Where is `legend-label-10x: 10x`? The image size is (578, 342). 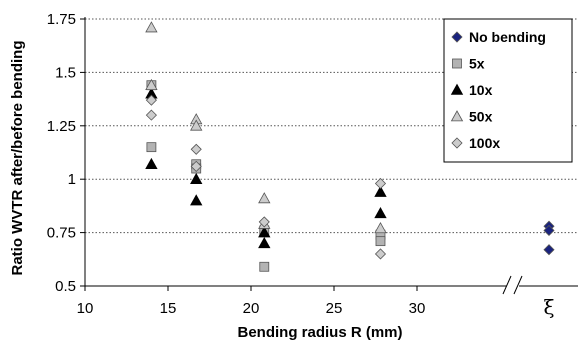
legend-label-10x: 10x is located at coordinates (481, 90).